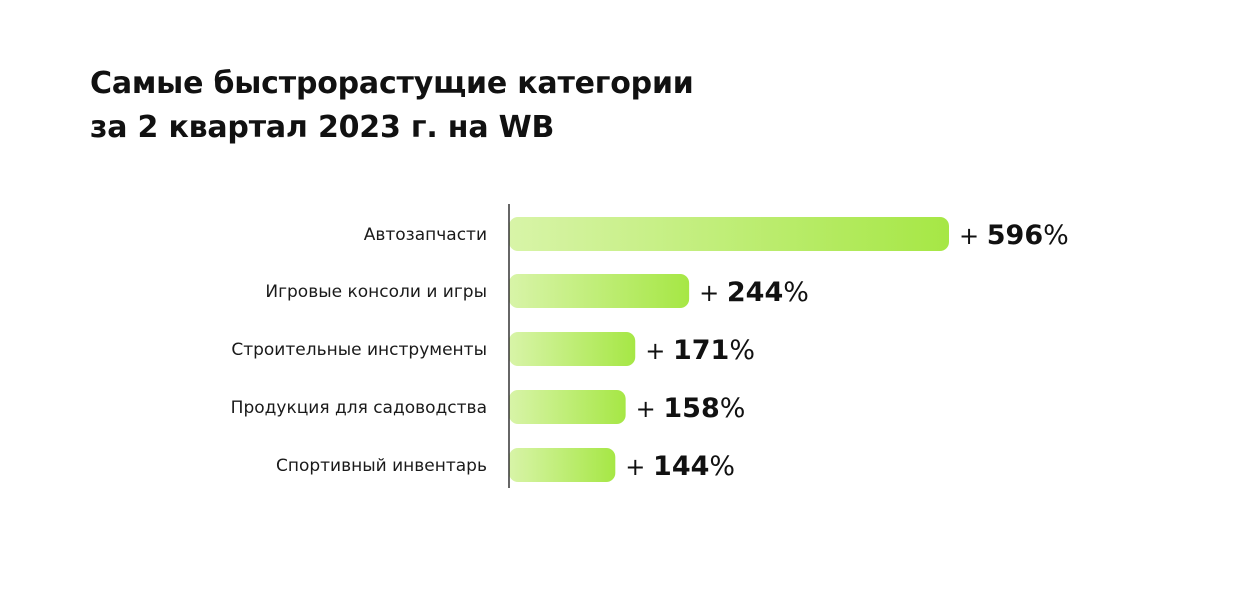 Image resolution: width=1250 pixels, height=603 pixels. What do you see at coordinates (381, 466) in the screenshot?
I see `category-label-5: Спортивный инвентарь` at bounding box center [381, 466].